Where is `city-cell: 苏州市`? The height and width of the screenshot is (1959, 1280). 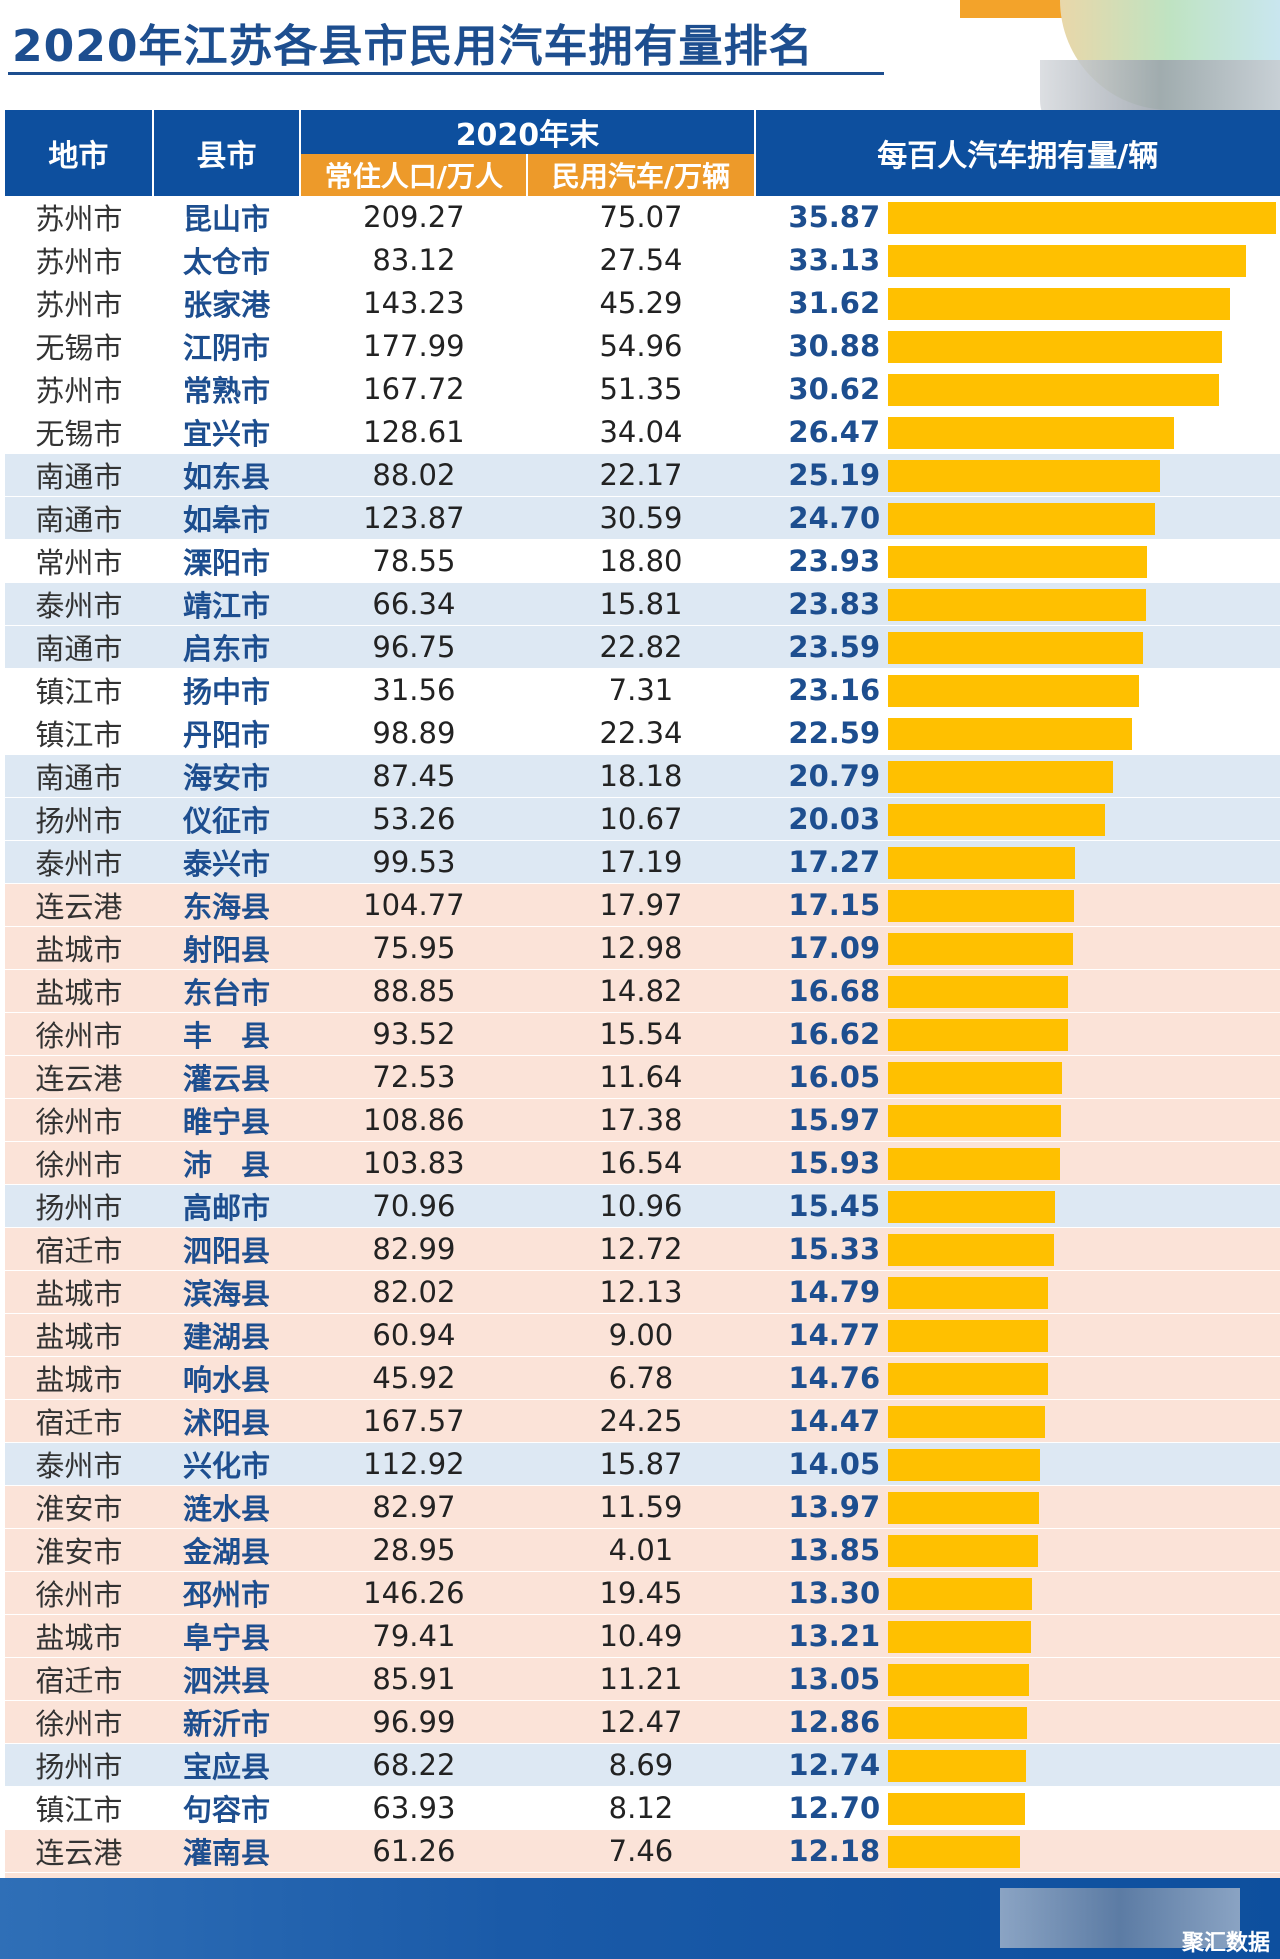 city-cell: 苏州市 is located at coordinates (79, 217).